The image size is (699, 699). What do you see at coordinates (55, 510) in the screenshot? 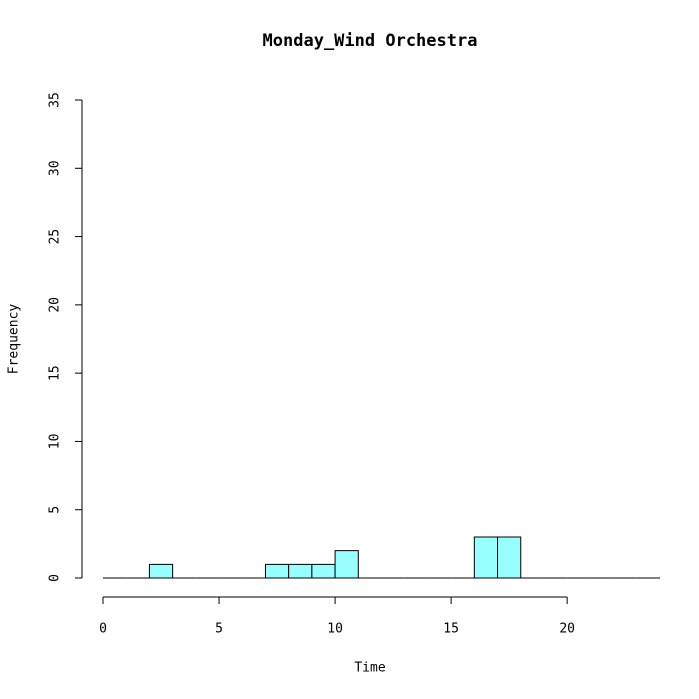
I see `y-tick-label: 5` at bounding box center [55, 510].